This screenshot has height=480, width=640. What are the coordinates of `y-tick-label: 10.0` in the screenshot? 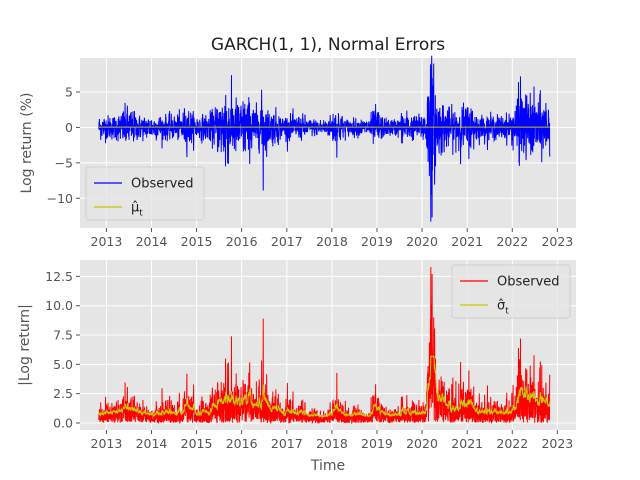 It's located at (59, 305).